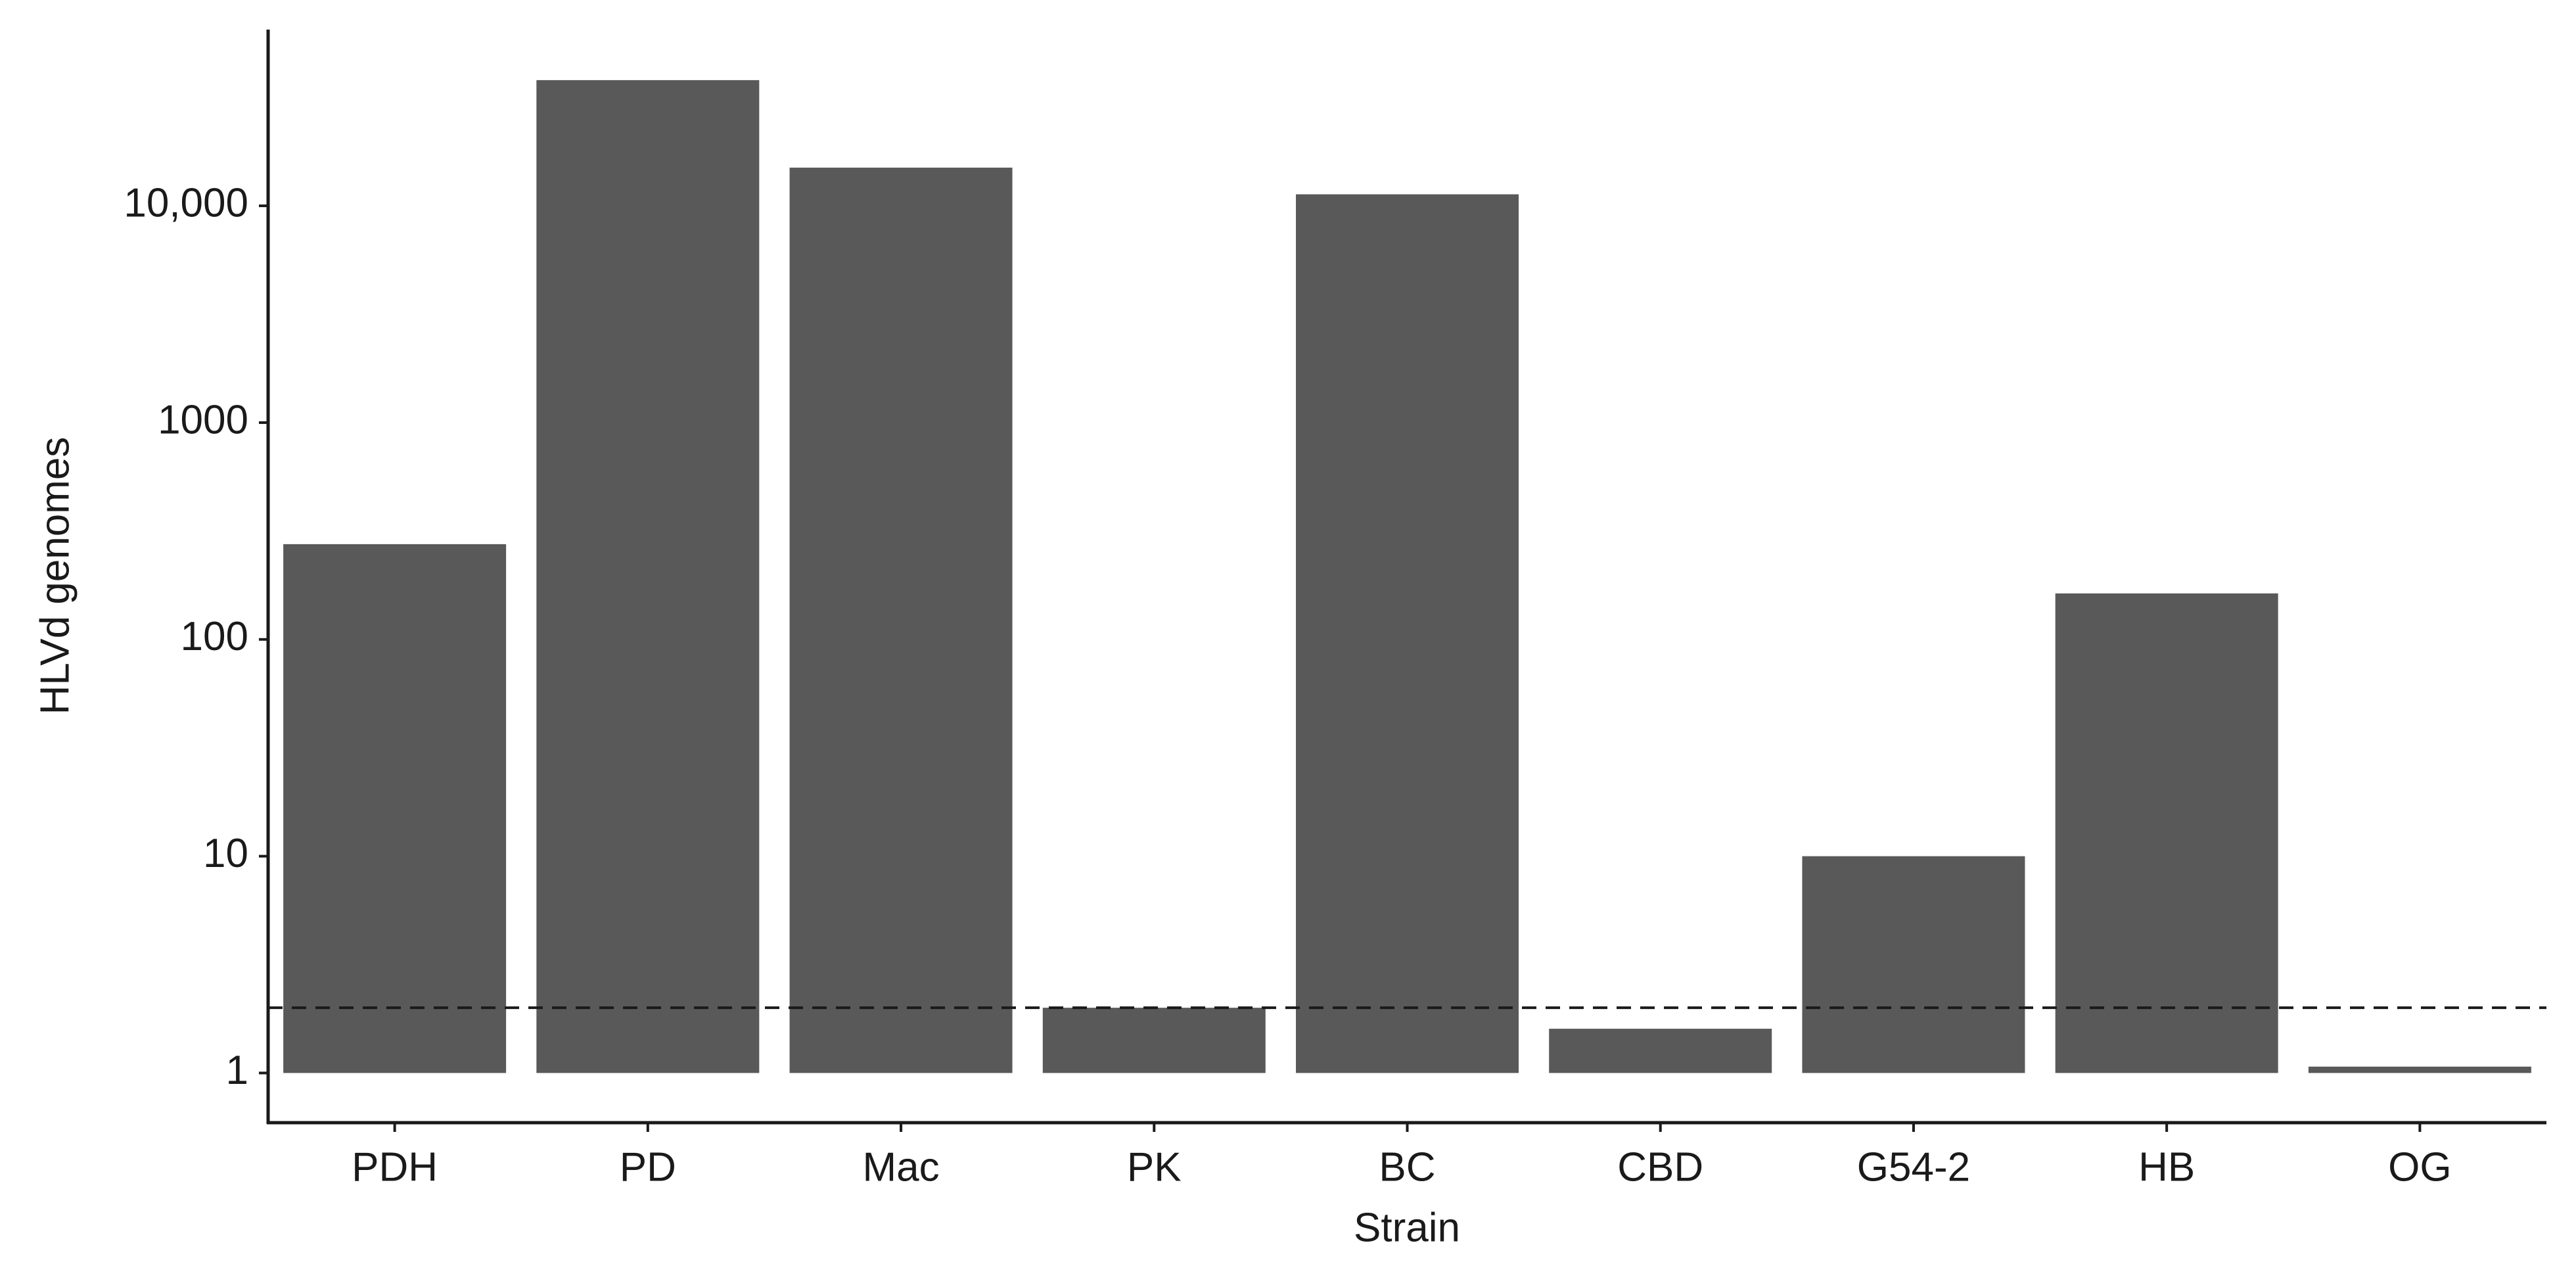 The width and height of the screenshot is (2576, 1287). I want to click on y-tick-label: 10,000, so click(186, 202).